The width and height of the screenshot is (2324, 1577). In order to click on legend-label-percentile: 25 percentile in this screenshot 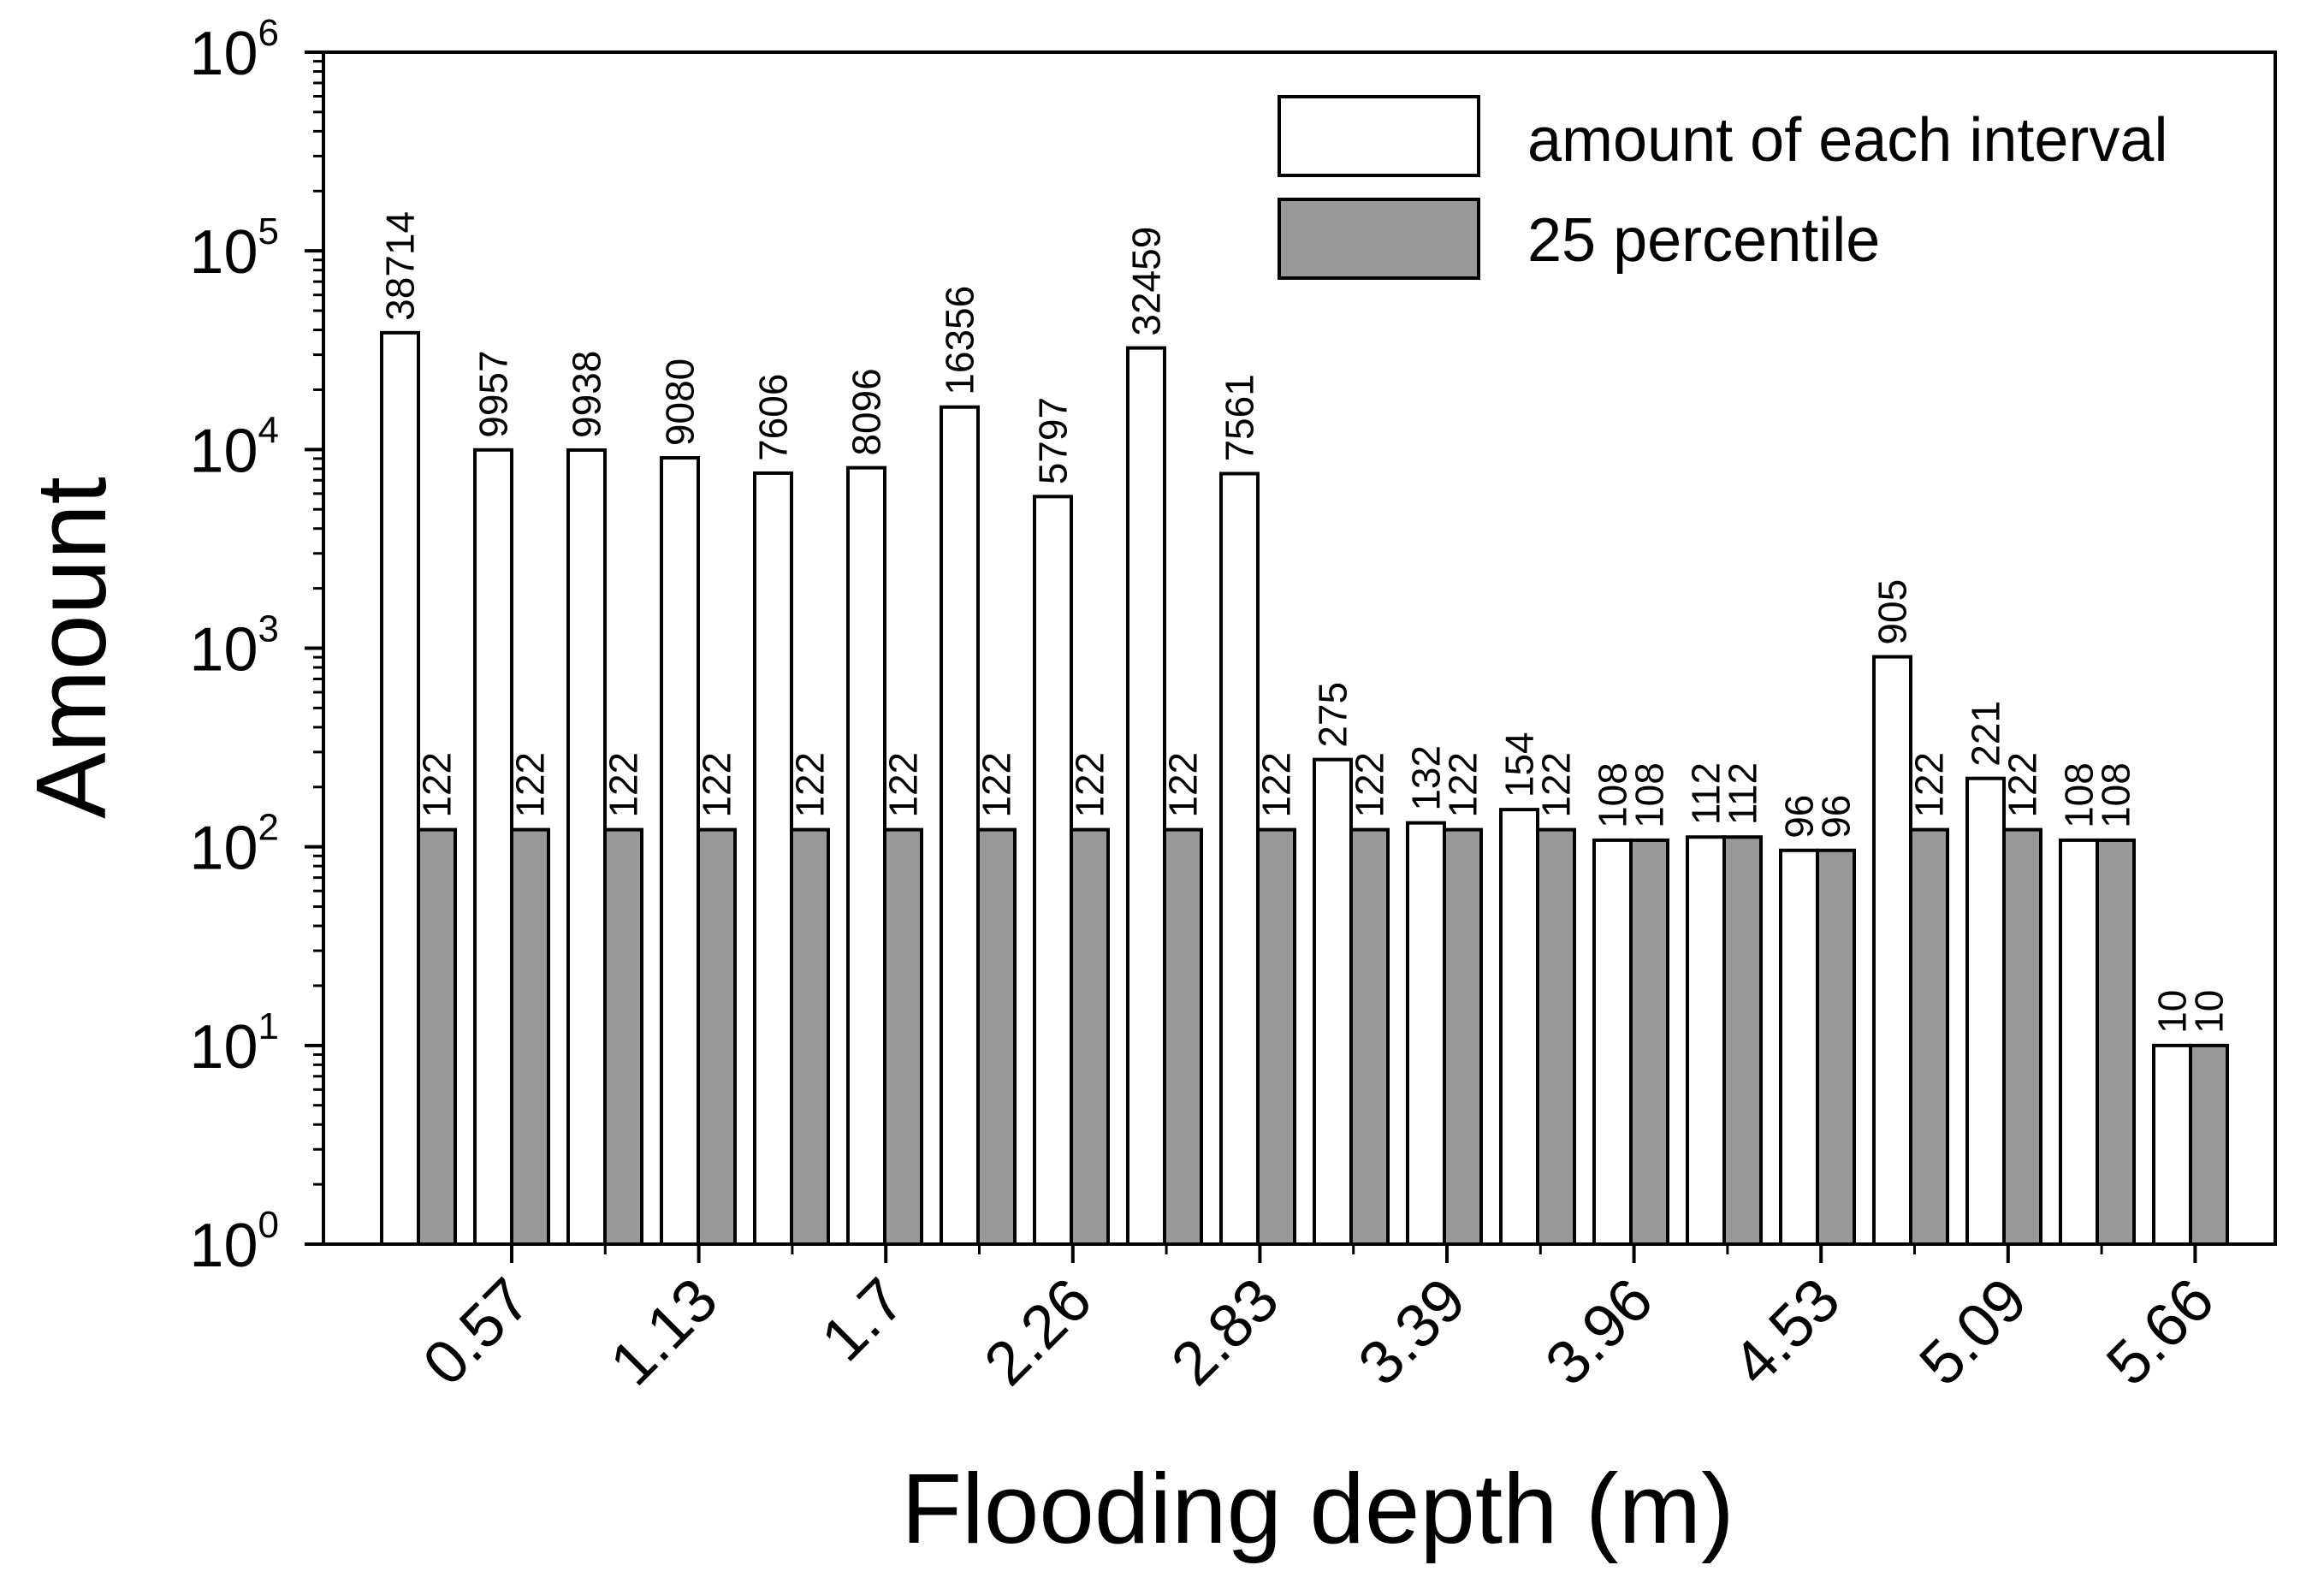, I will do `click(1703, 240)`.